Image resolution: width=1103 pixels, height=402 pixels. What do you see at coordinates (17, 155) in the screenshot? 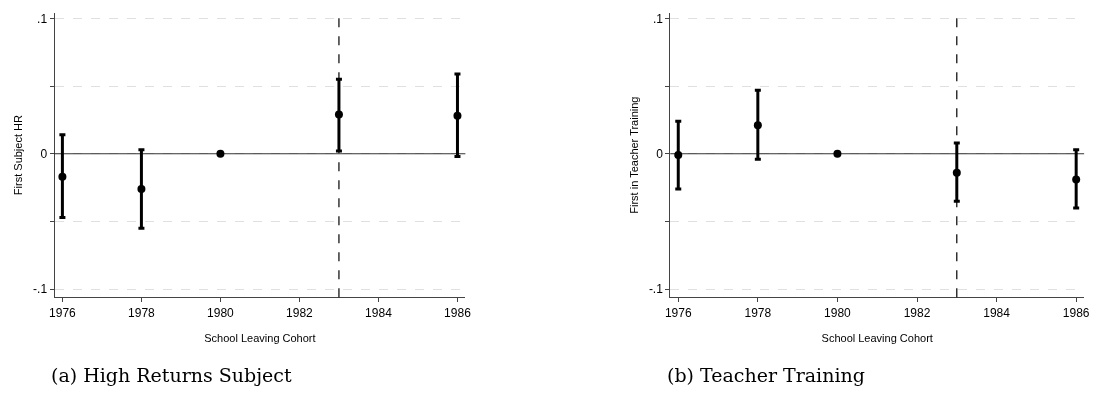
I see `y-axis-title: First Subject HR` at bounding box center [17, 155].